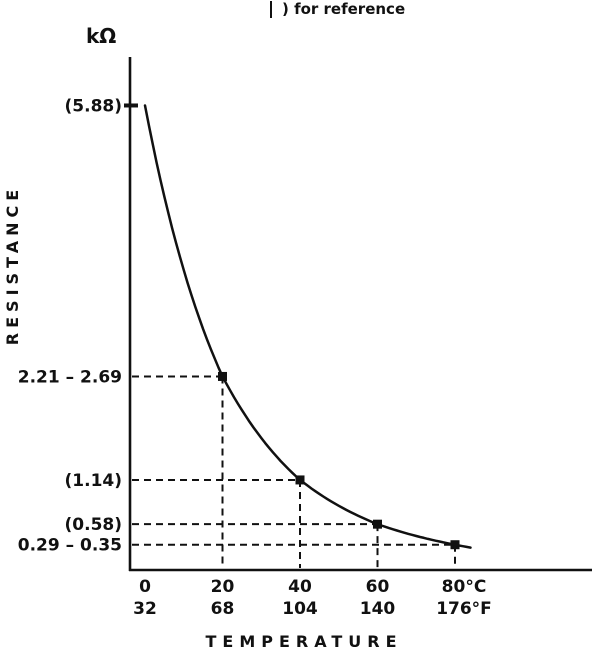 The height and width of the screenshot is (666, 608). What do you see at coordinates (145, 587) in the screenshot?
I see `x-tick-label-celsius: 0` at bounding box center [145, 587].